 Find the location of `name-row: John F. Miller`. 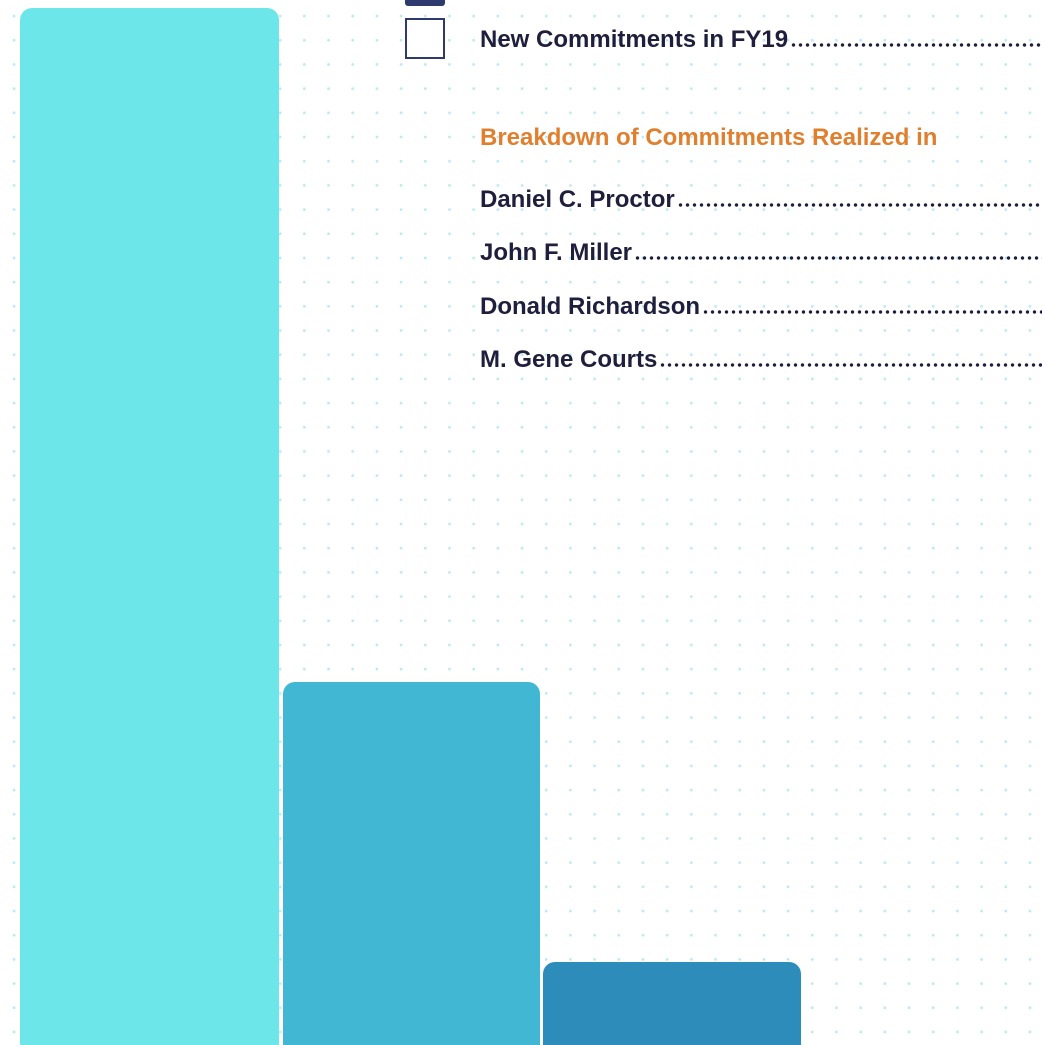

name-row: John F. Miller is located at coordinates (761, 250).